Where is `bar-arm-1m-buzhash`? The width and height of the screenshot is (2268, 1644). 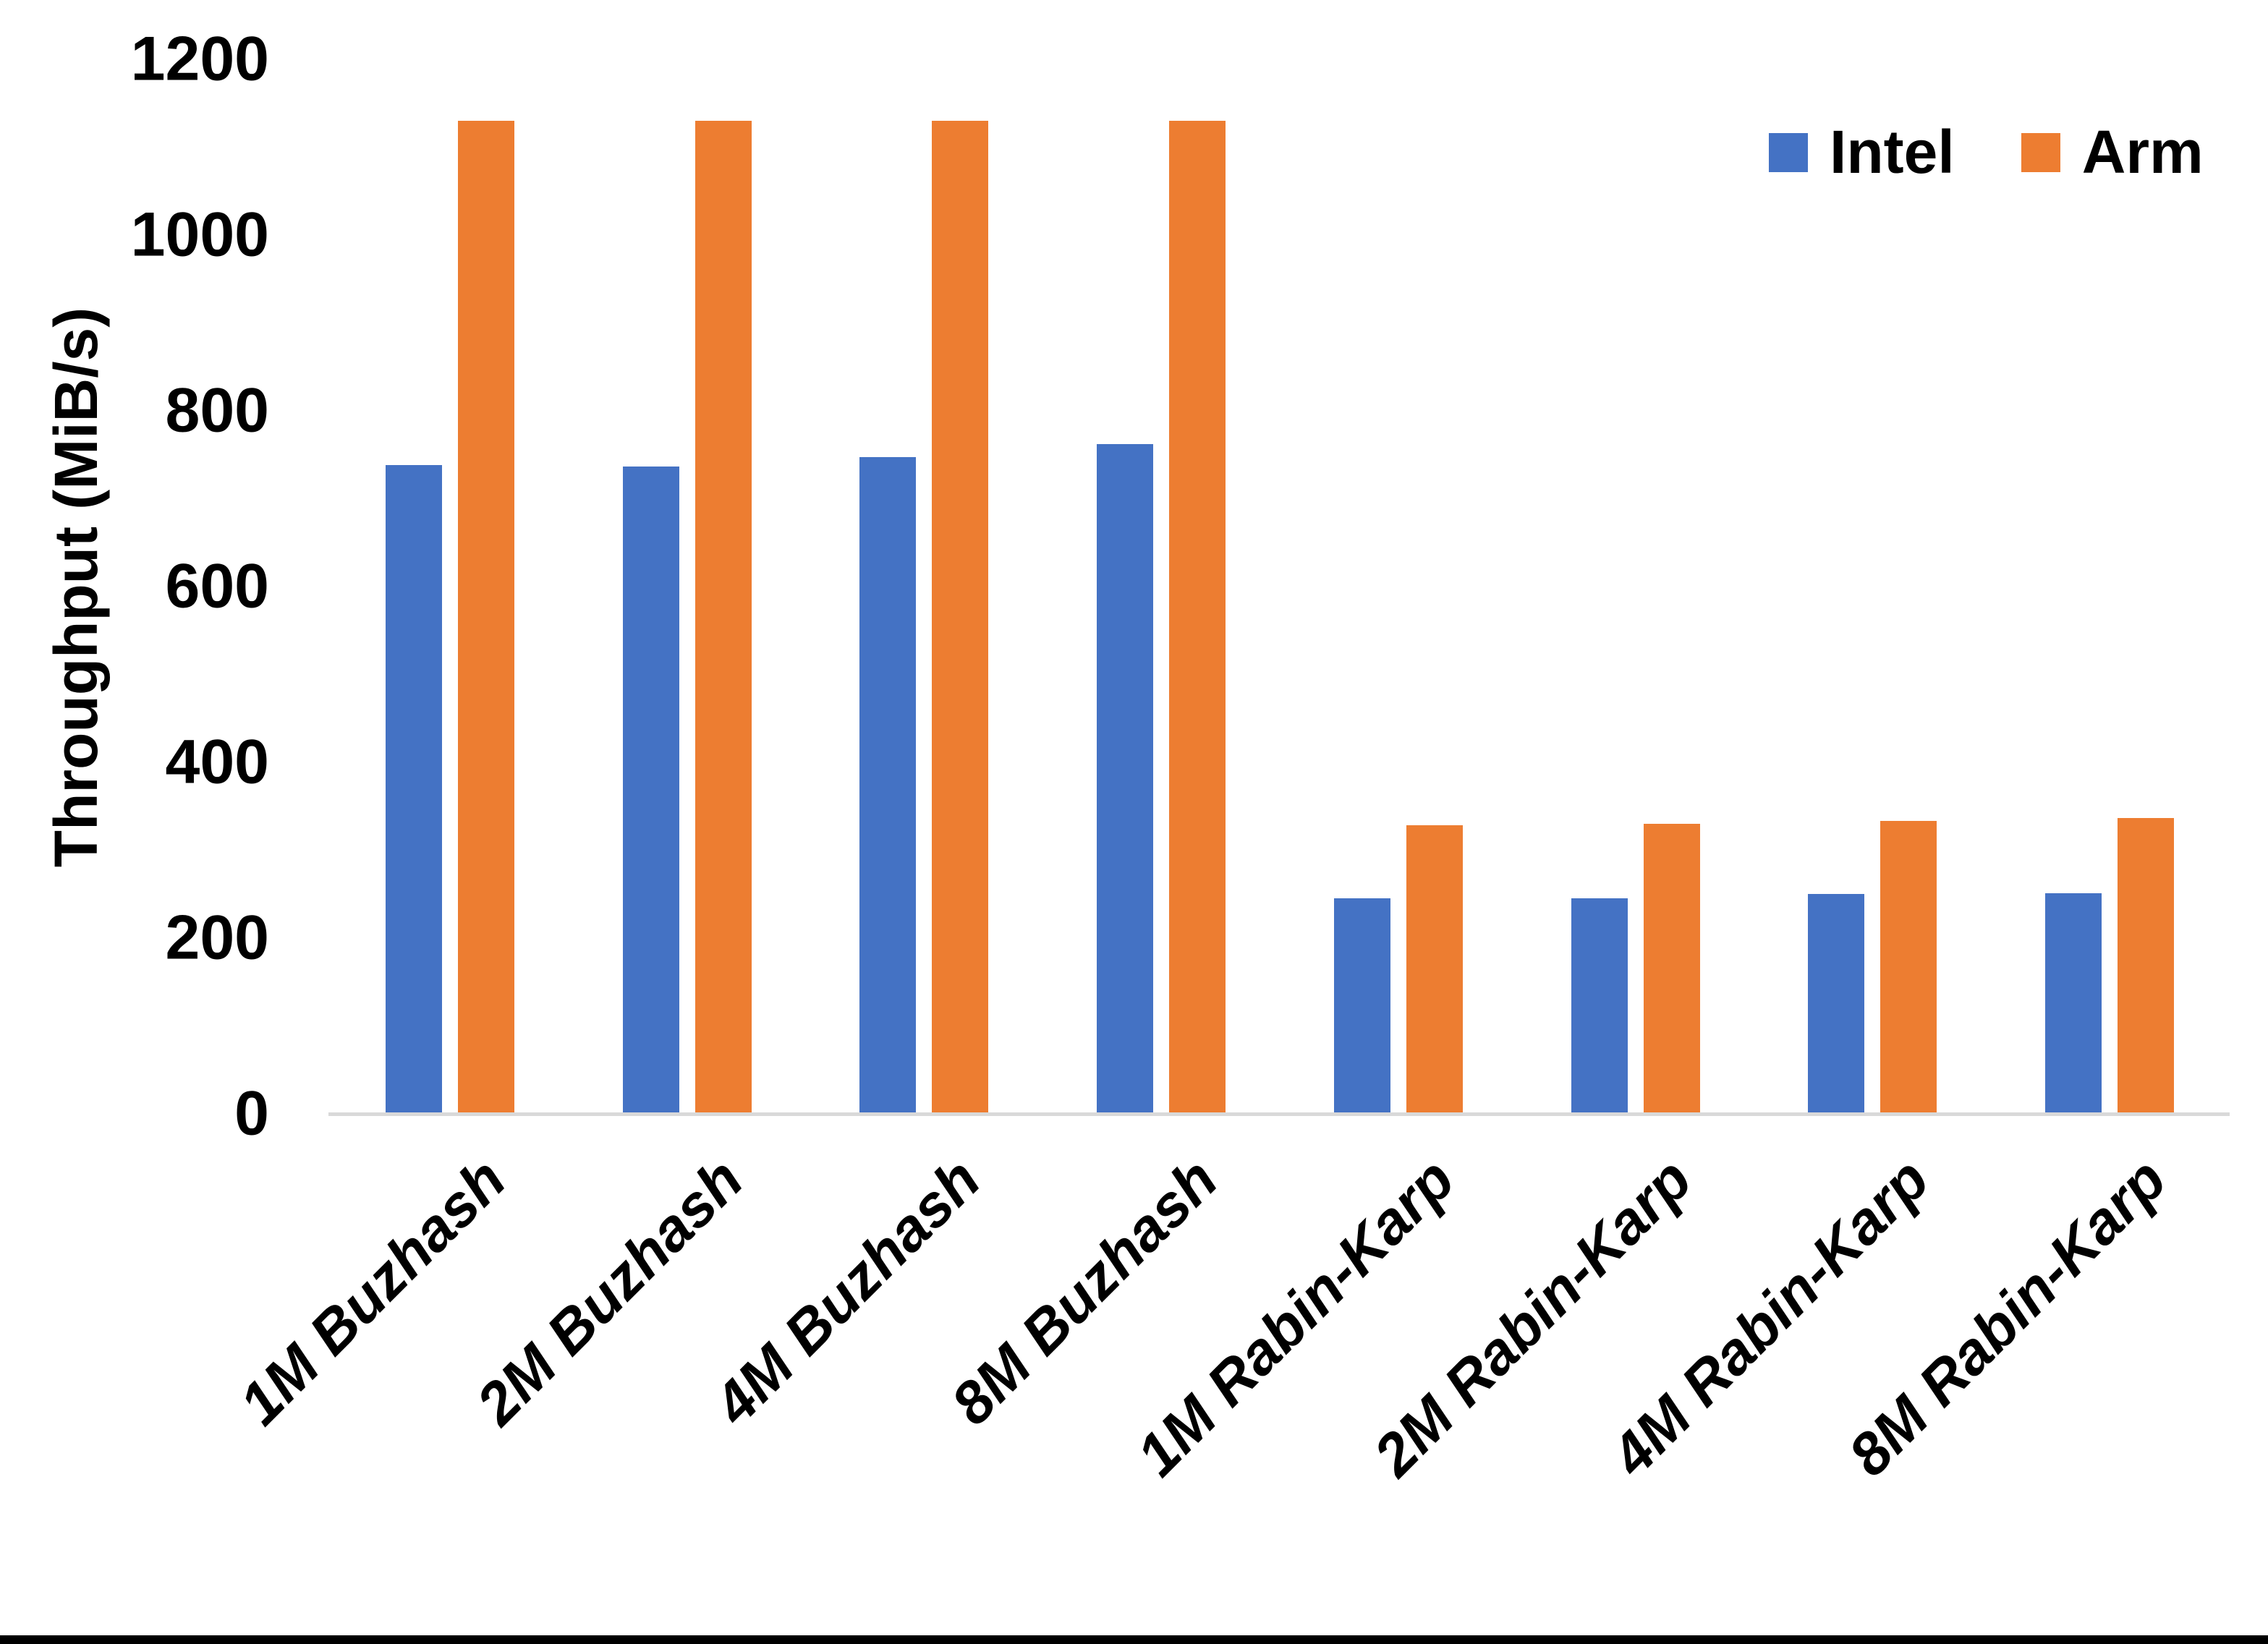
bar-arm-1m-buzhash is located at coordinates (485, 617).